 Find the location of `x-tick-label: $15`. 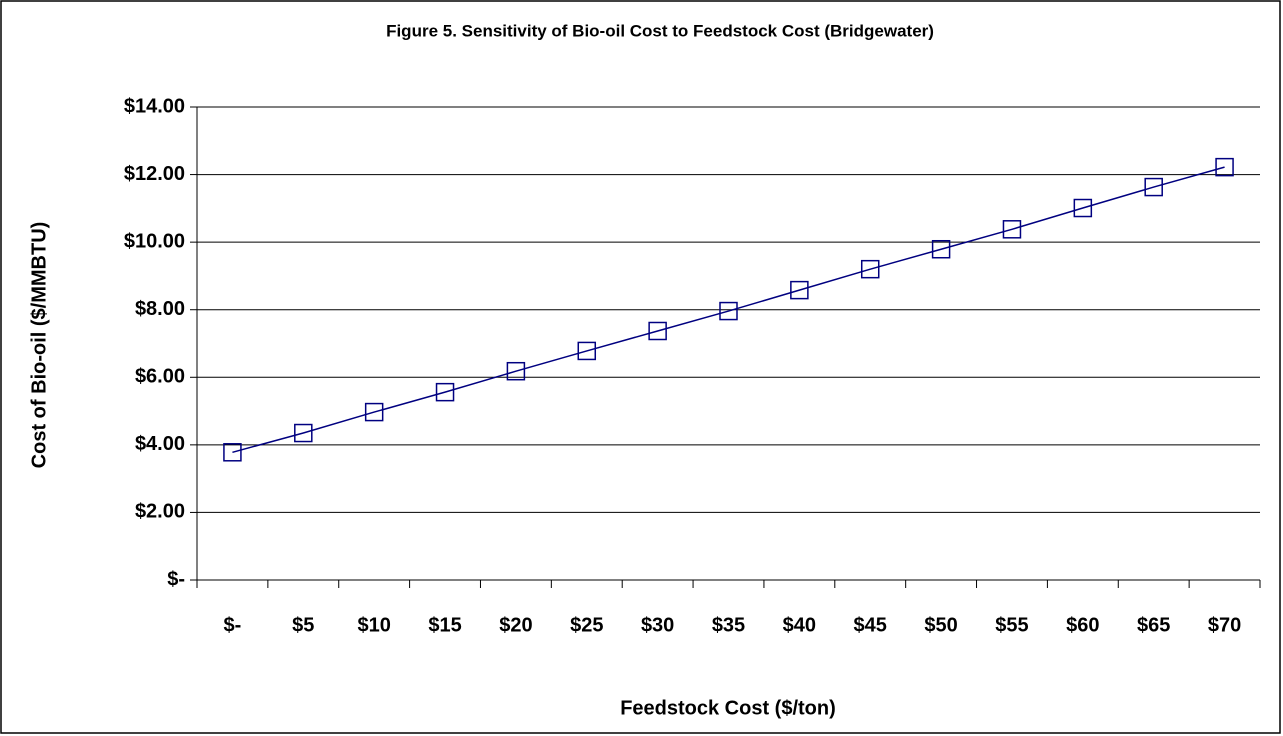

x-tick-label: $15 is located at coordinates (444, 625).